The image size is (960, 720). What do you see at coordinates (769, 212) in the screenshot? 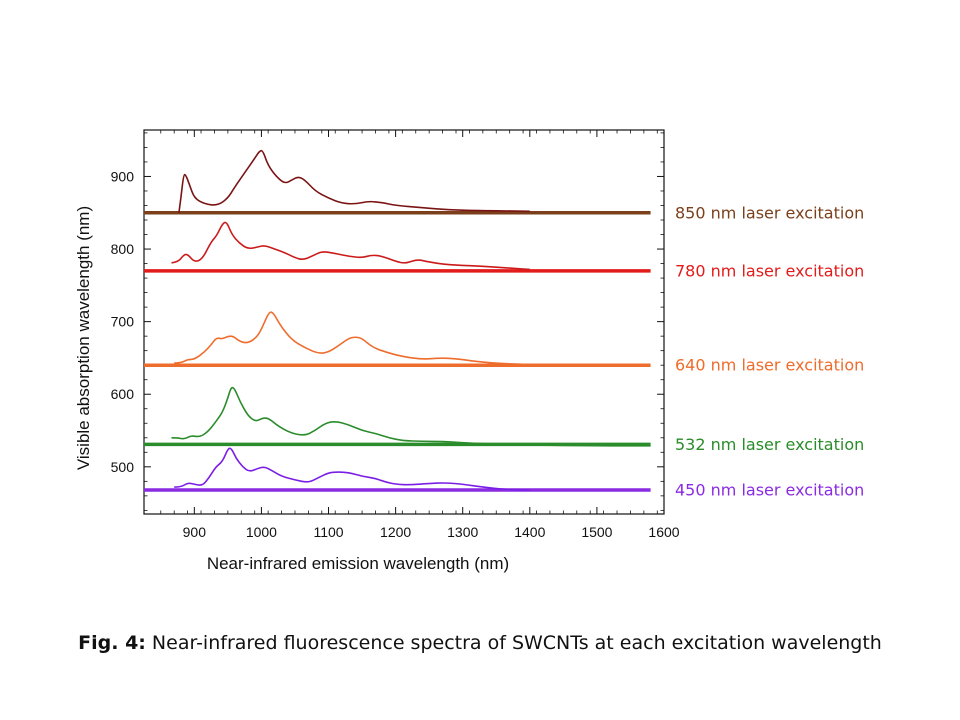
I see `series-label: 850 nm laser excitation` at bounding box center [769, 212].